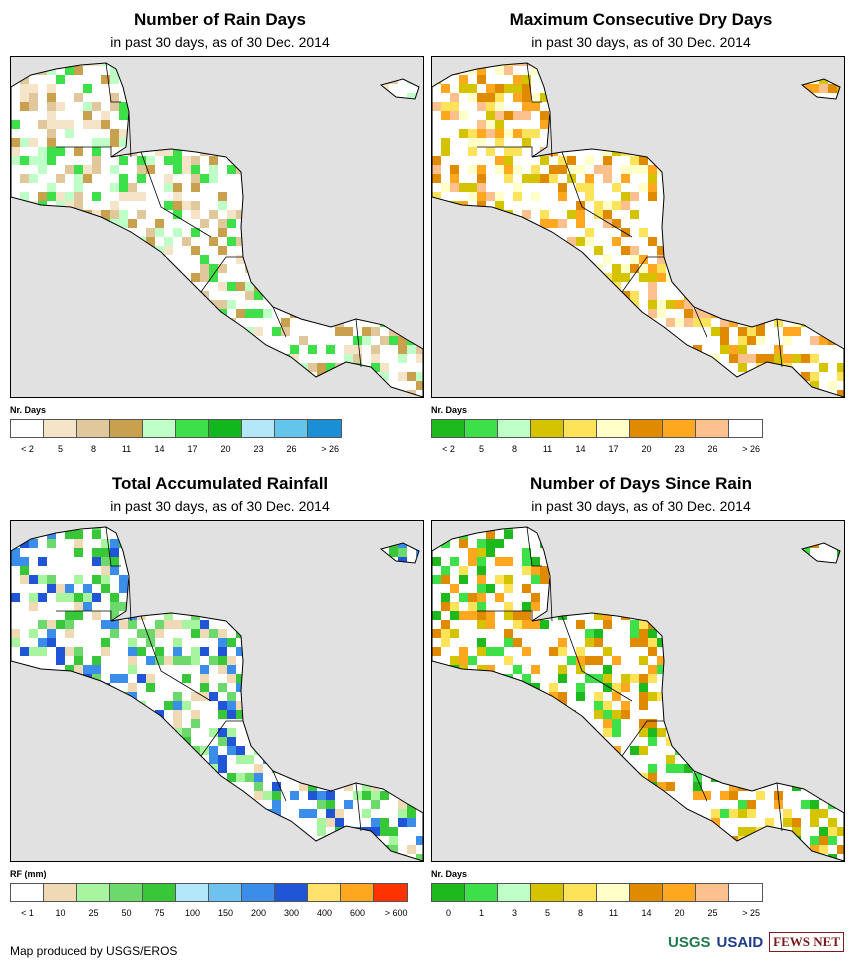 This screenshot has height=970, width=854. What do you see at coordinates (28, 874) in the screenshot?
I see `legend-title: RF (mm)` at bounding box center [28, 874].